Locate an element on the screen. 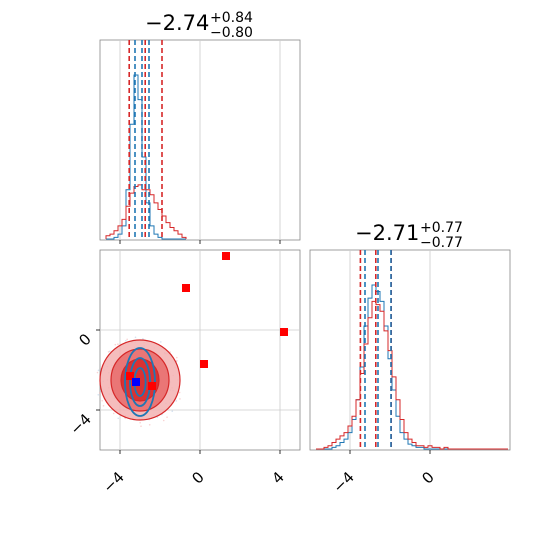  title-hist2: −2.71 +0.77 −0.77 is located at coordinates (409, 235).